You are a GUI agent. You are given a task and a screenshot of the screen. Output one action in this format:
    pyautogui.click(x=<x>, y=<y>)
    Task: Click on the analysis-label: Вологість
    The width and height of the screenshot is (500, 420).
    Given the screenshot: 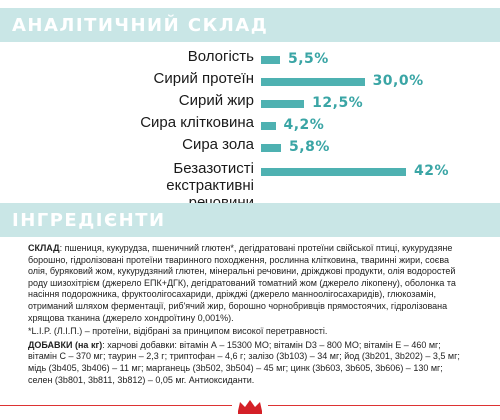 What is the action you would take?
    pyautogui.click(x=220, y=56)
    